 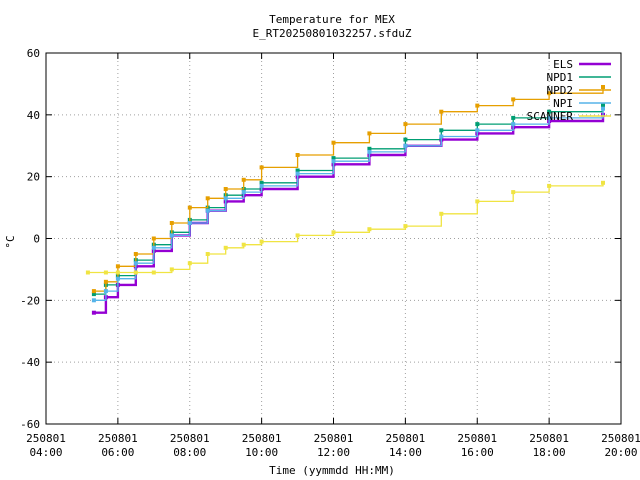 I want to click on legend-label-npd1: NPD1, so click(x=560, y=77).